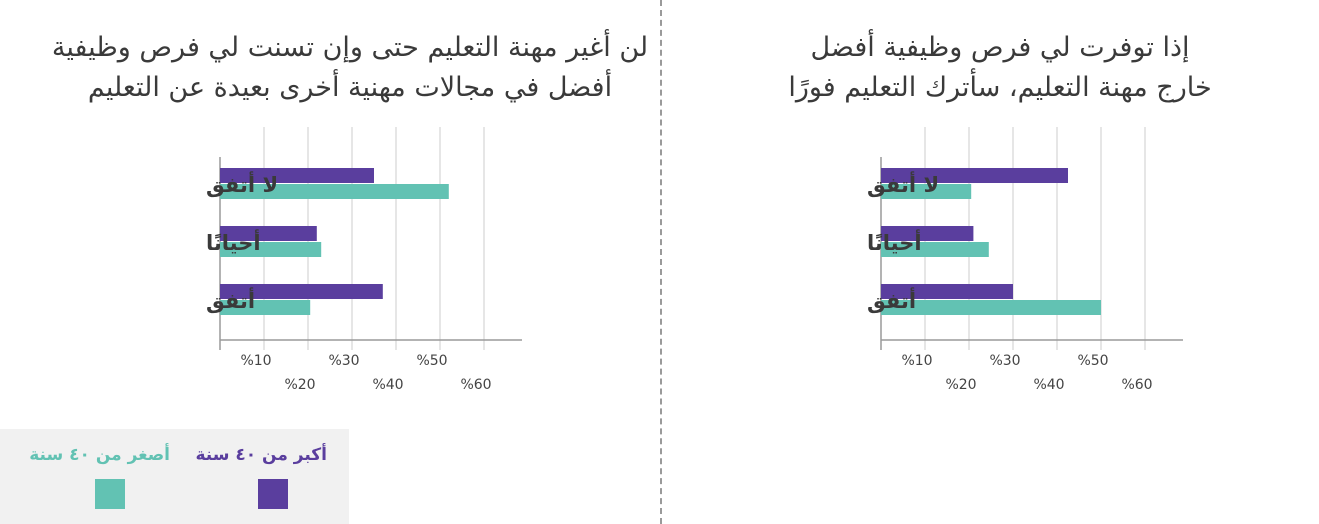  I want to click on bar-chart-right: %10 %30 %50 %20 %40 %60 لا أتفق أحيانًا أتفق, so click(1025, 260).